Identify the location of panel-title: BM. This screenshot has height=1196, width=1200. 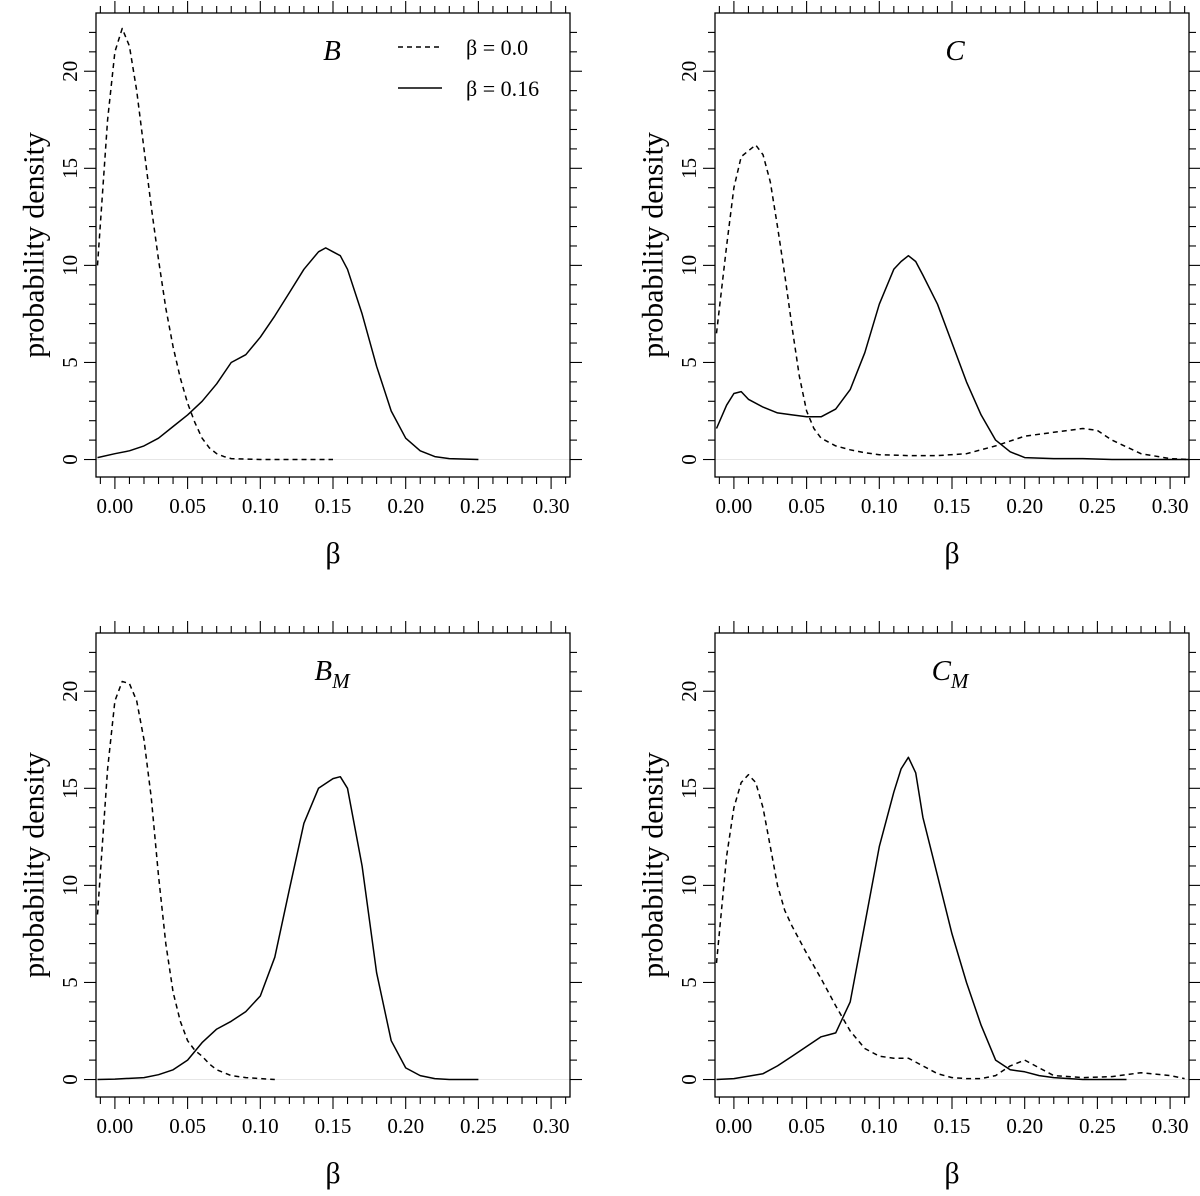
(332, 674).